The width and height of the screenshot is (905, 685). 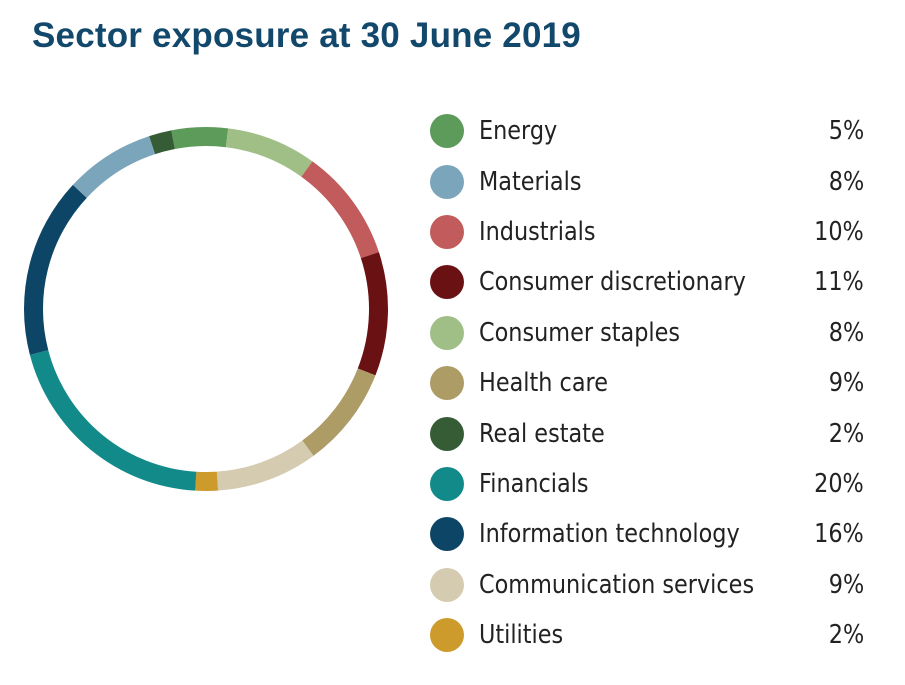 I want to click on legend-label: Materials, so click(x=530, y=181).